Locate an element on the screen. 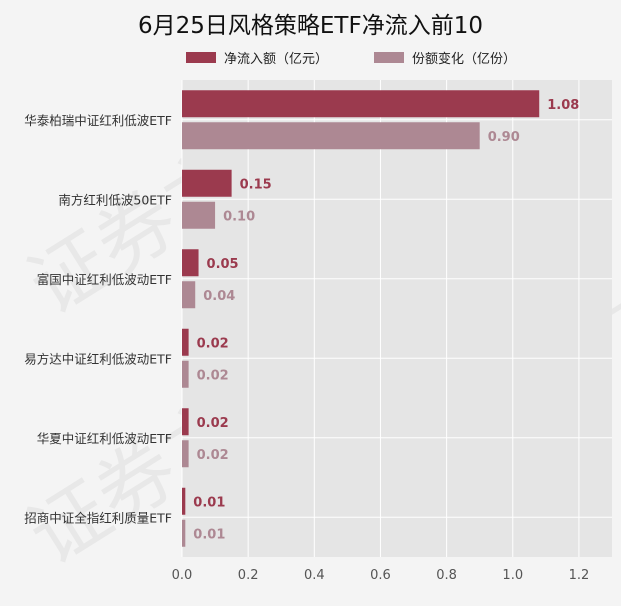 The image size is (621, 606). x-tick-label: 0.2 is located at coordinates (248, 575).